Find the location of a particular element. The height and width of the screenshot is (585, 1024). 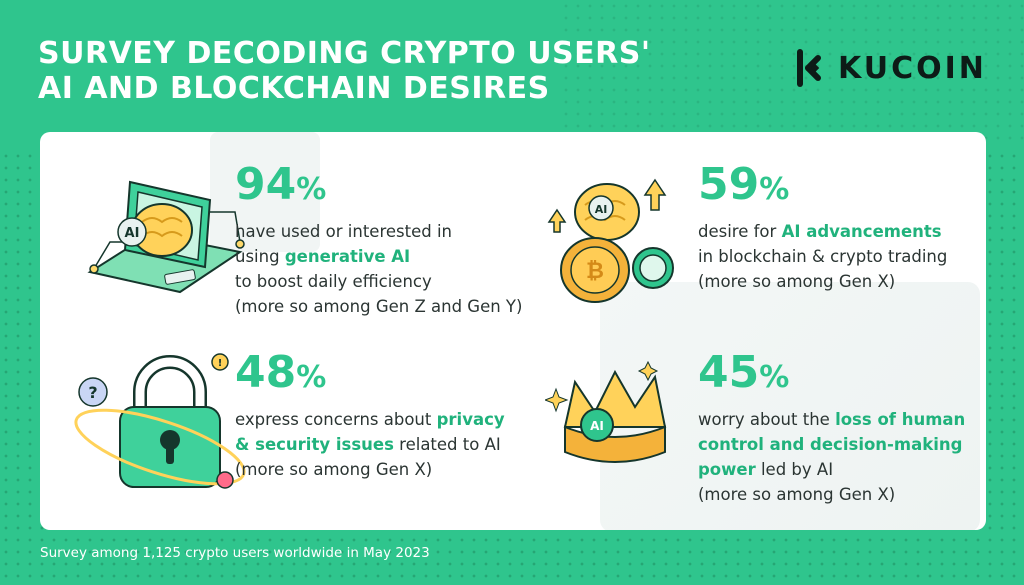

card-decoration is located at coordinates (265, 192).